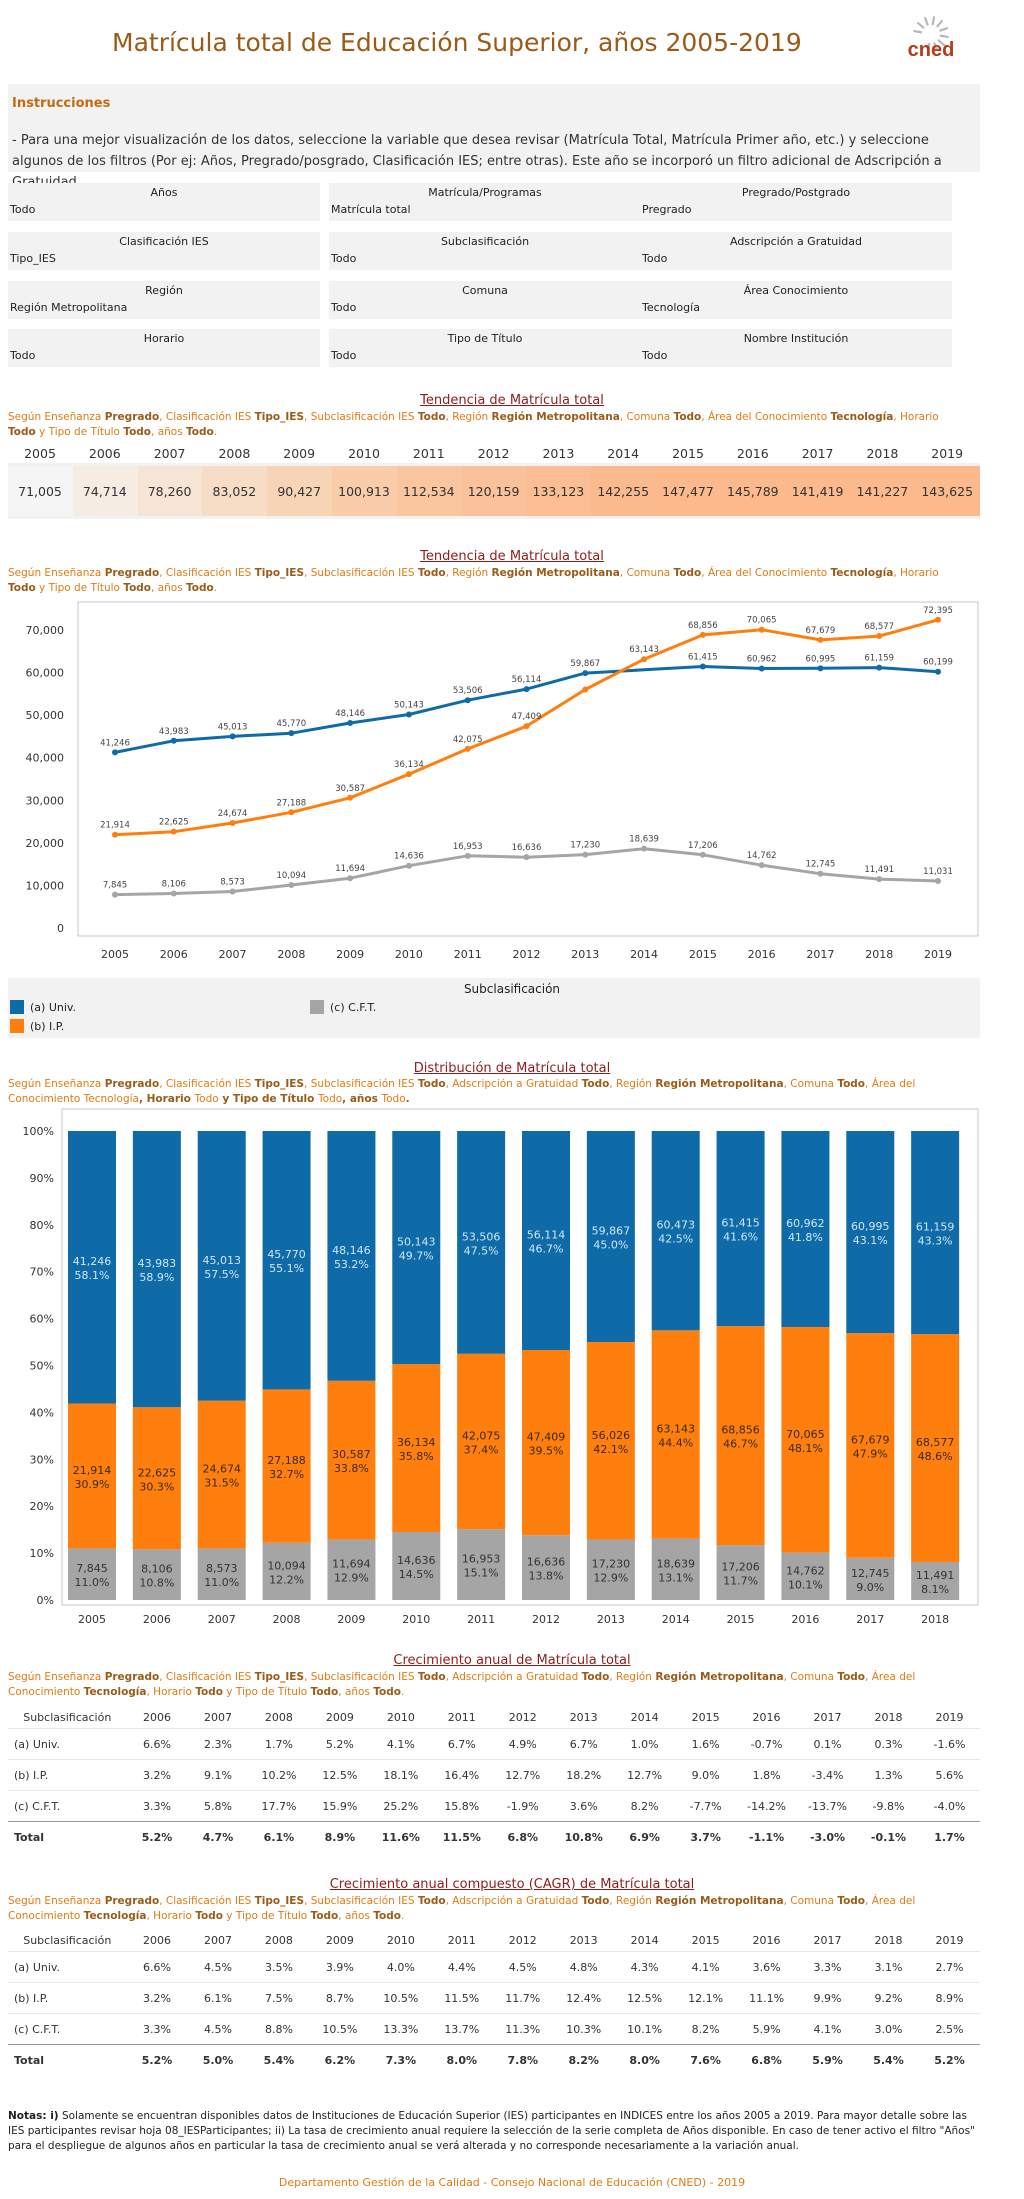 This screenshot has width=1024, height=2199. Describe the element at coordinates (523, 1775) in the screenshot. I see `table-cell: 12.7%` at that location.